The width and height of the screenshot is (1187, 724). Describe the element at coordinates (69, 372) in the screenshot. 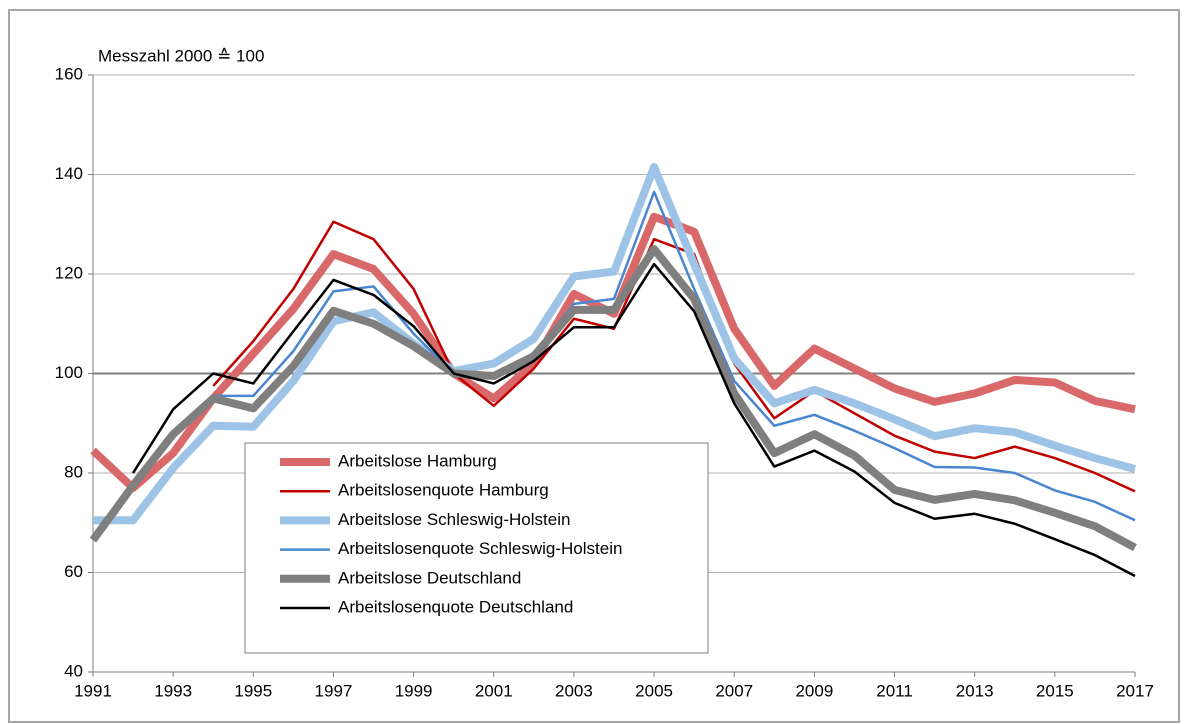

I see `y-tick-label: 100` at that location.